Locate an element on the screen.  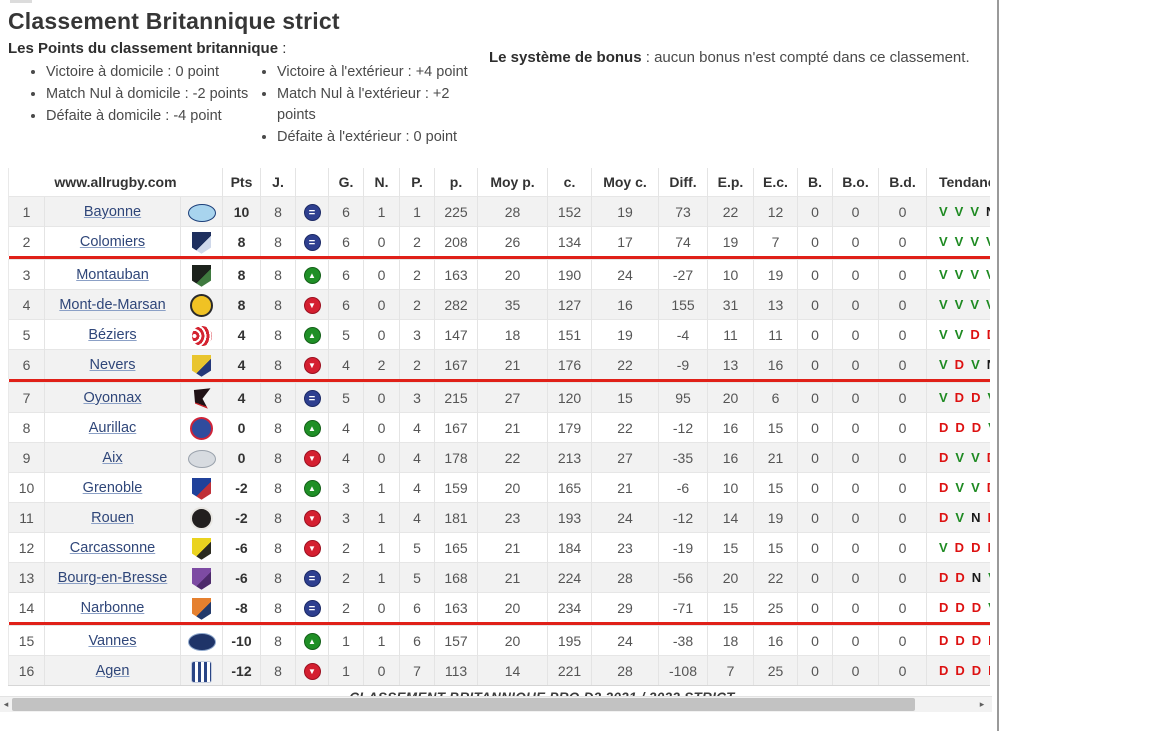
team-link: Rouen is located at coordinates (112, 518).